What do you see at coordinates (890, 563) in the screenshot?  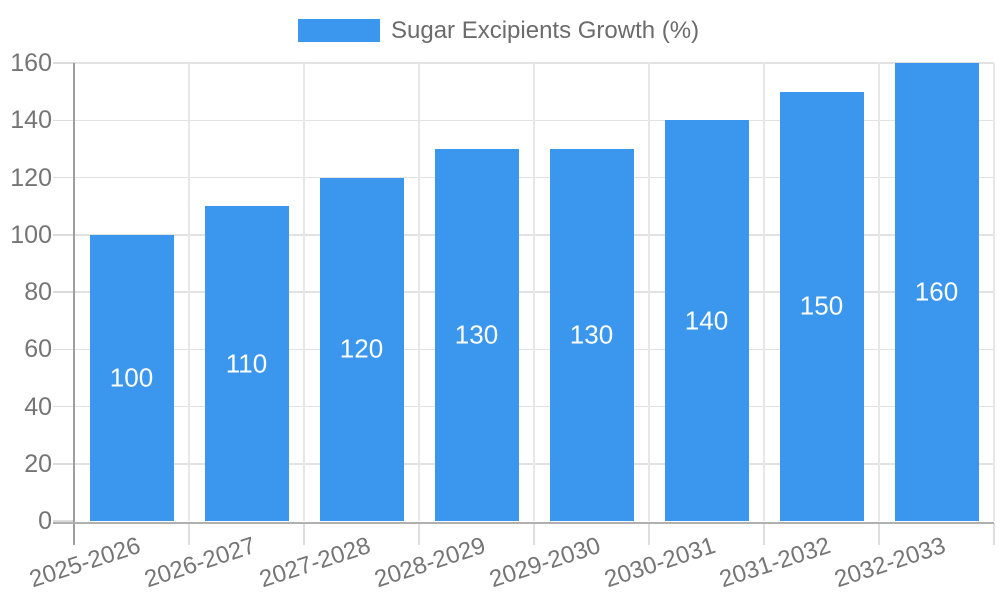 I see `x-axis-label: 2032-2033` at bounding box center [890, 563].